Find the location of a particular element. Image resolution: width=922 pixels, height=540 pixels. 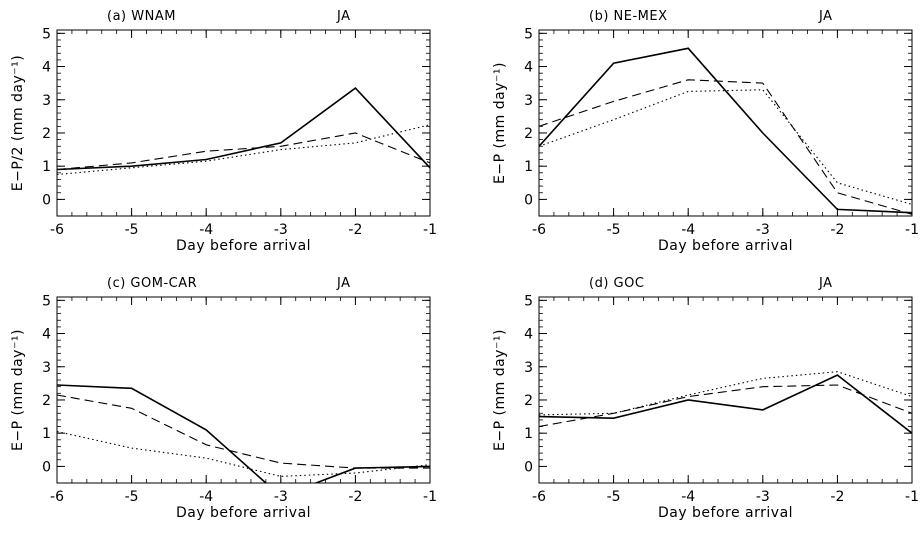

panel-title: (d) GOC is located at coordinates (616, 283).